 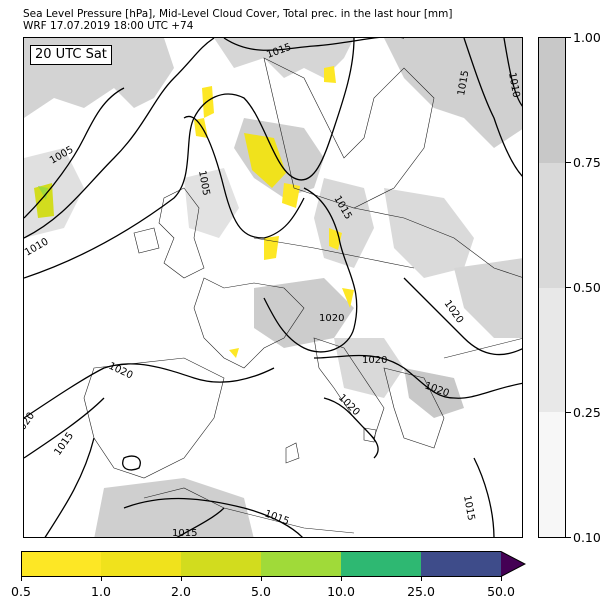 What do you see at coordinates (108, 26) in the screenshot?
I see `map-title-line2: WRF 17.07.2019 18:00 UTC +74` at bounding box center [108, 26].